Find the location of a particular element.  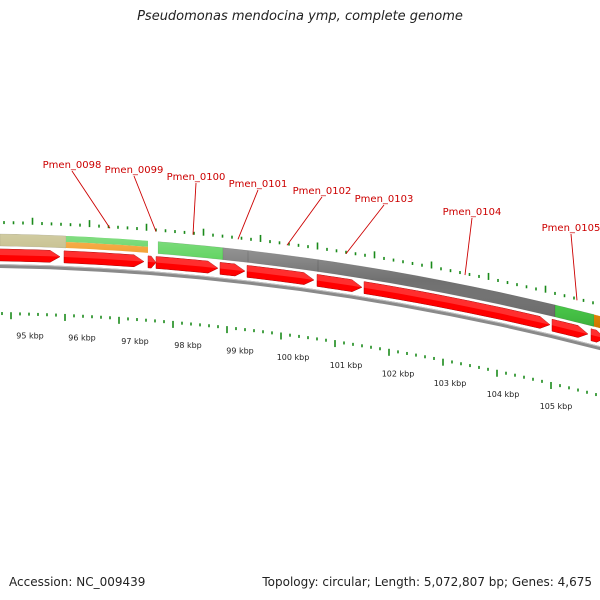

kbp-label: 96 kbp is located at coordinates (82, 338).